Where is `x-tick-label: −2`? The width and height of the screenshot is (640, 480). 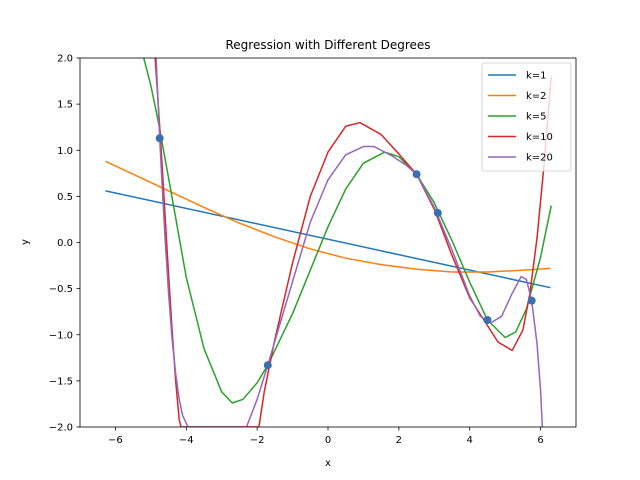 x-tick-label: −2 is located at coordinates (257, 440).